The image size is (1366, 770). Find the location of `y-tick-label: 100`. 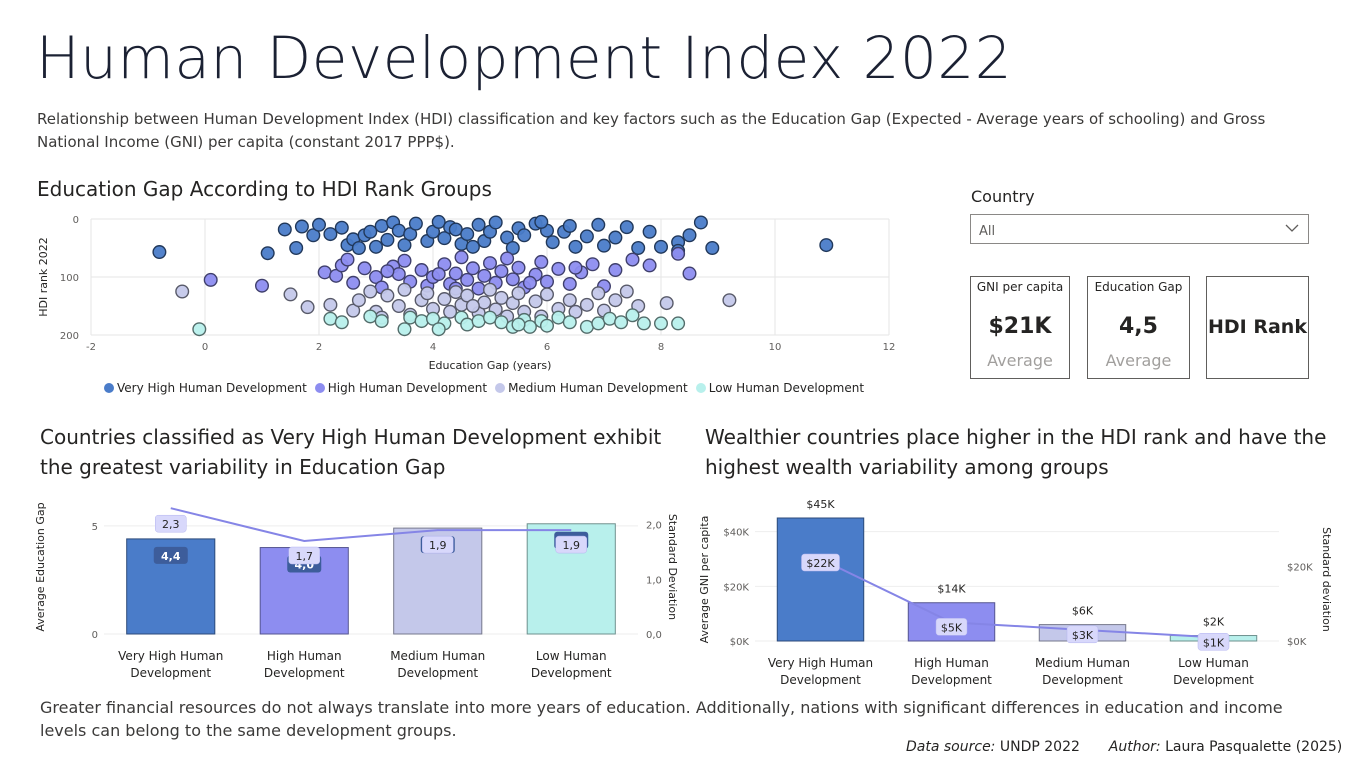

y-tick-label: 100 is located at coordinates (69, 278).